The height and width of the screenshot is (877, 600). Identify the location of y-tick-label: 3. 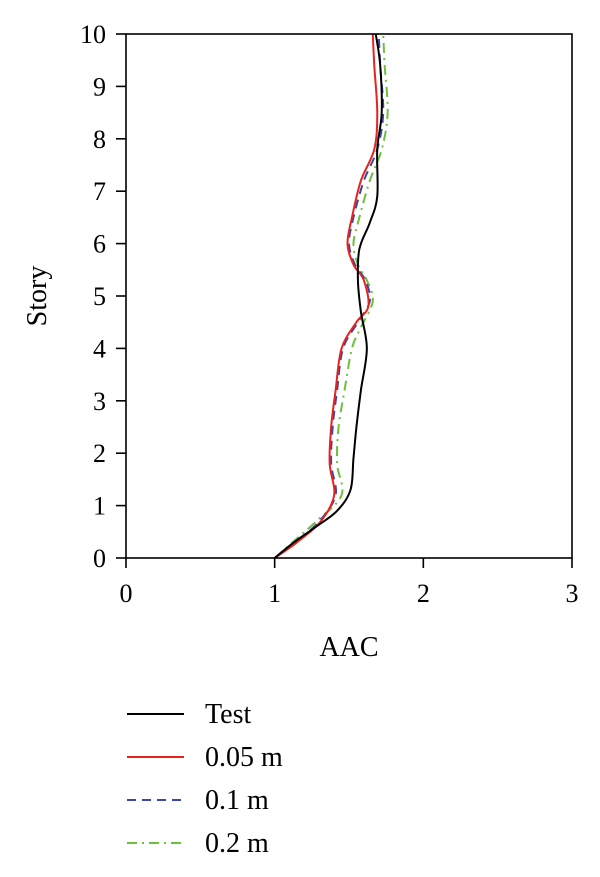
(99, 401).